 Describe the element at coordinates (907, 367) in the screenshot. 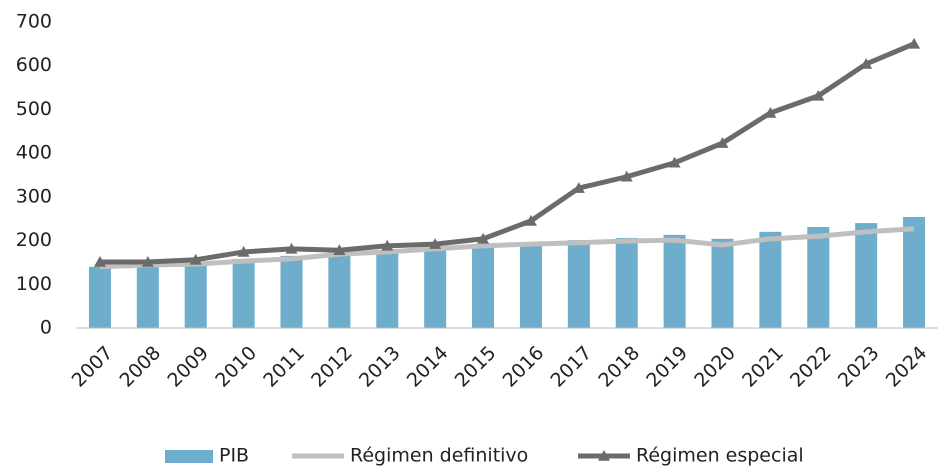

I see `x-tick-label: 2024` at that location.